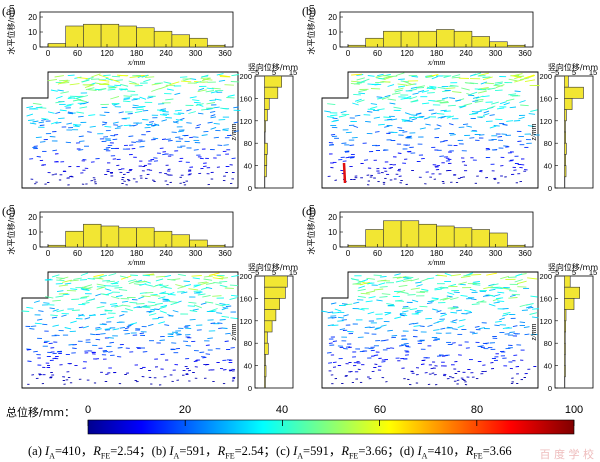 The width and height of the screenshot is (600, 462). I want to click on colorbar-tick-80: 80, so click(477, 410).